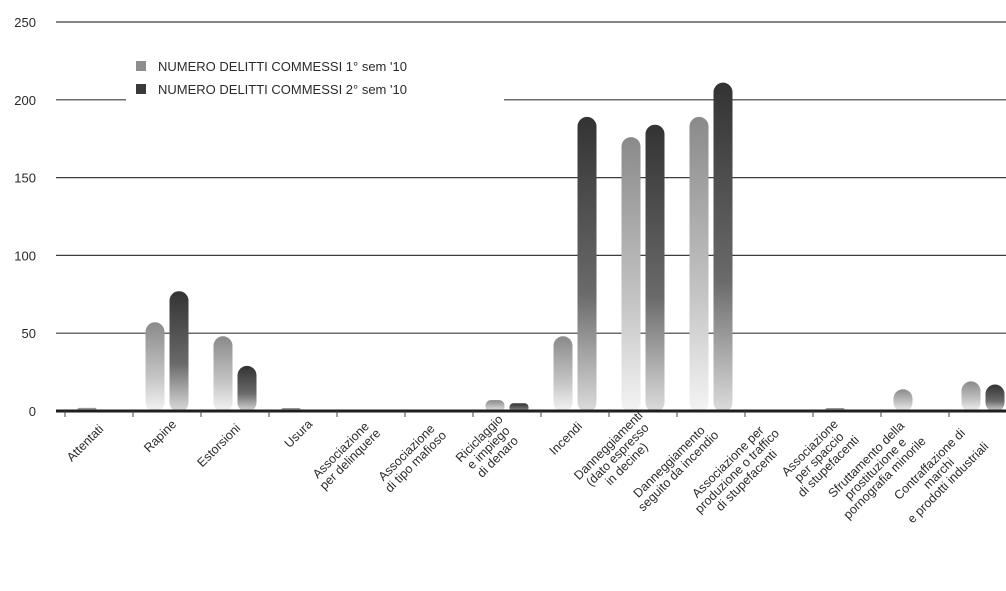 This screenshot has width=1006, height=591. I want to click on x-tick-label: Associazionedi tipo mafioso, so click(411, 457).